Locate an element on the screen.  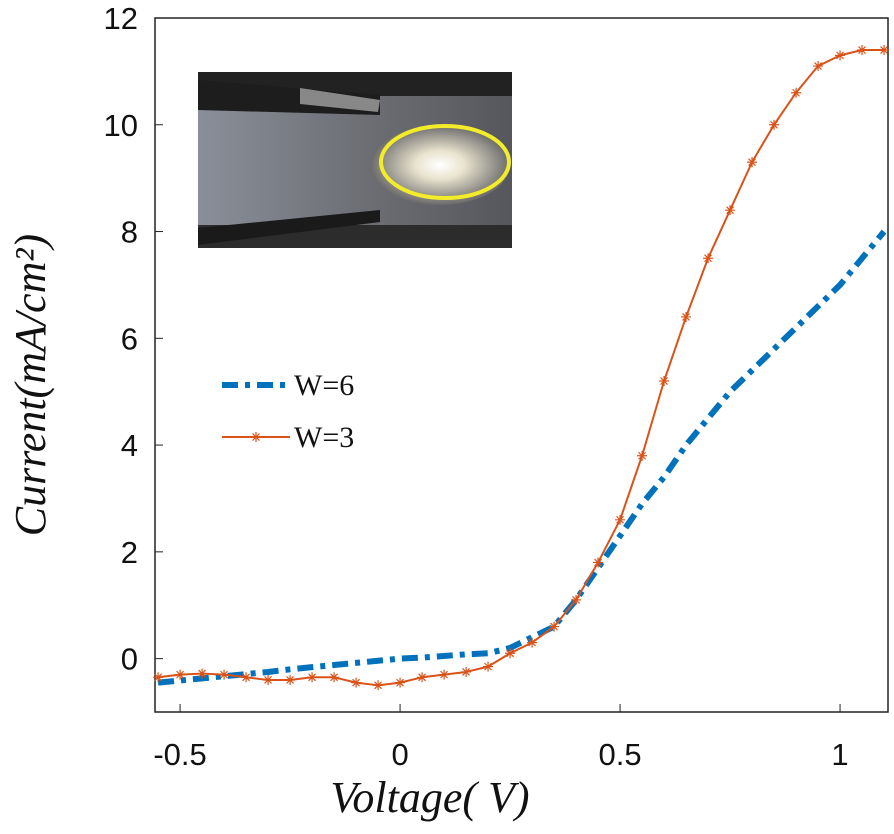
y-tick-label: 2 is located at coordinates (129, 552).